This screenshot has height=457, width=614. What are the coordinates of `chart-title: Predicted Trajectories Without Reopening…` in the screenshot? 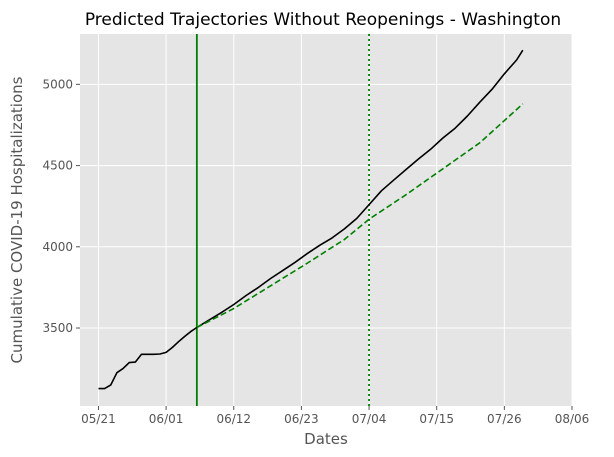 It's located at (323, 20).